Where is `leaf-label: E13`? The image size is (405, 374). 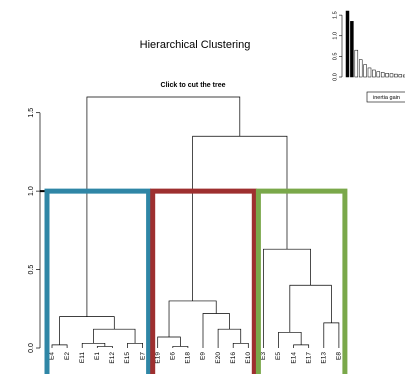 leaf-label: E13 is located at coordinates (324, 358).